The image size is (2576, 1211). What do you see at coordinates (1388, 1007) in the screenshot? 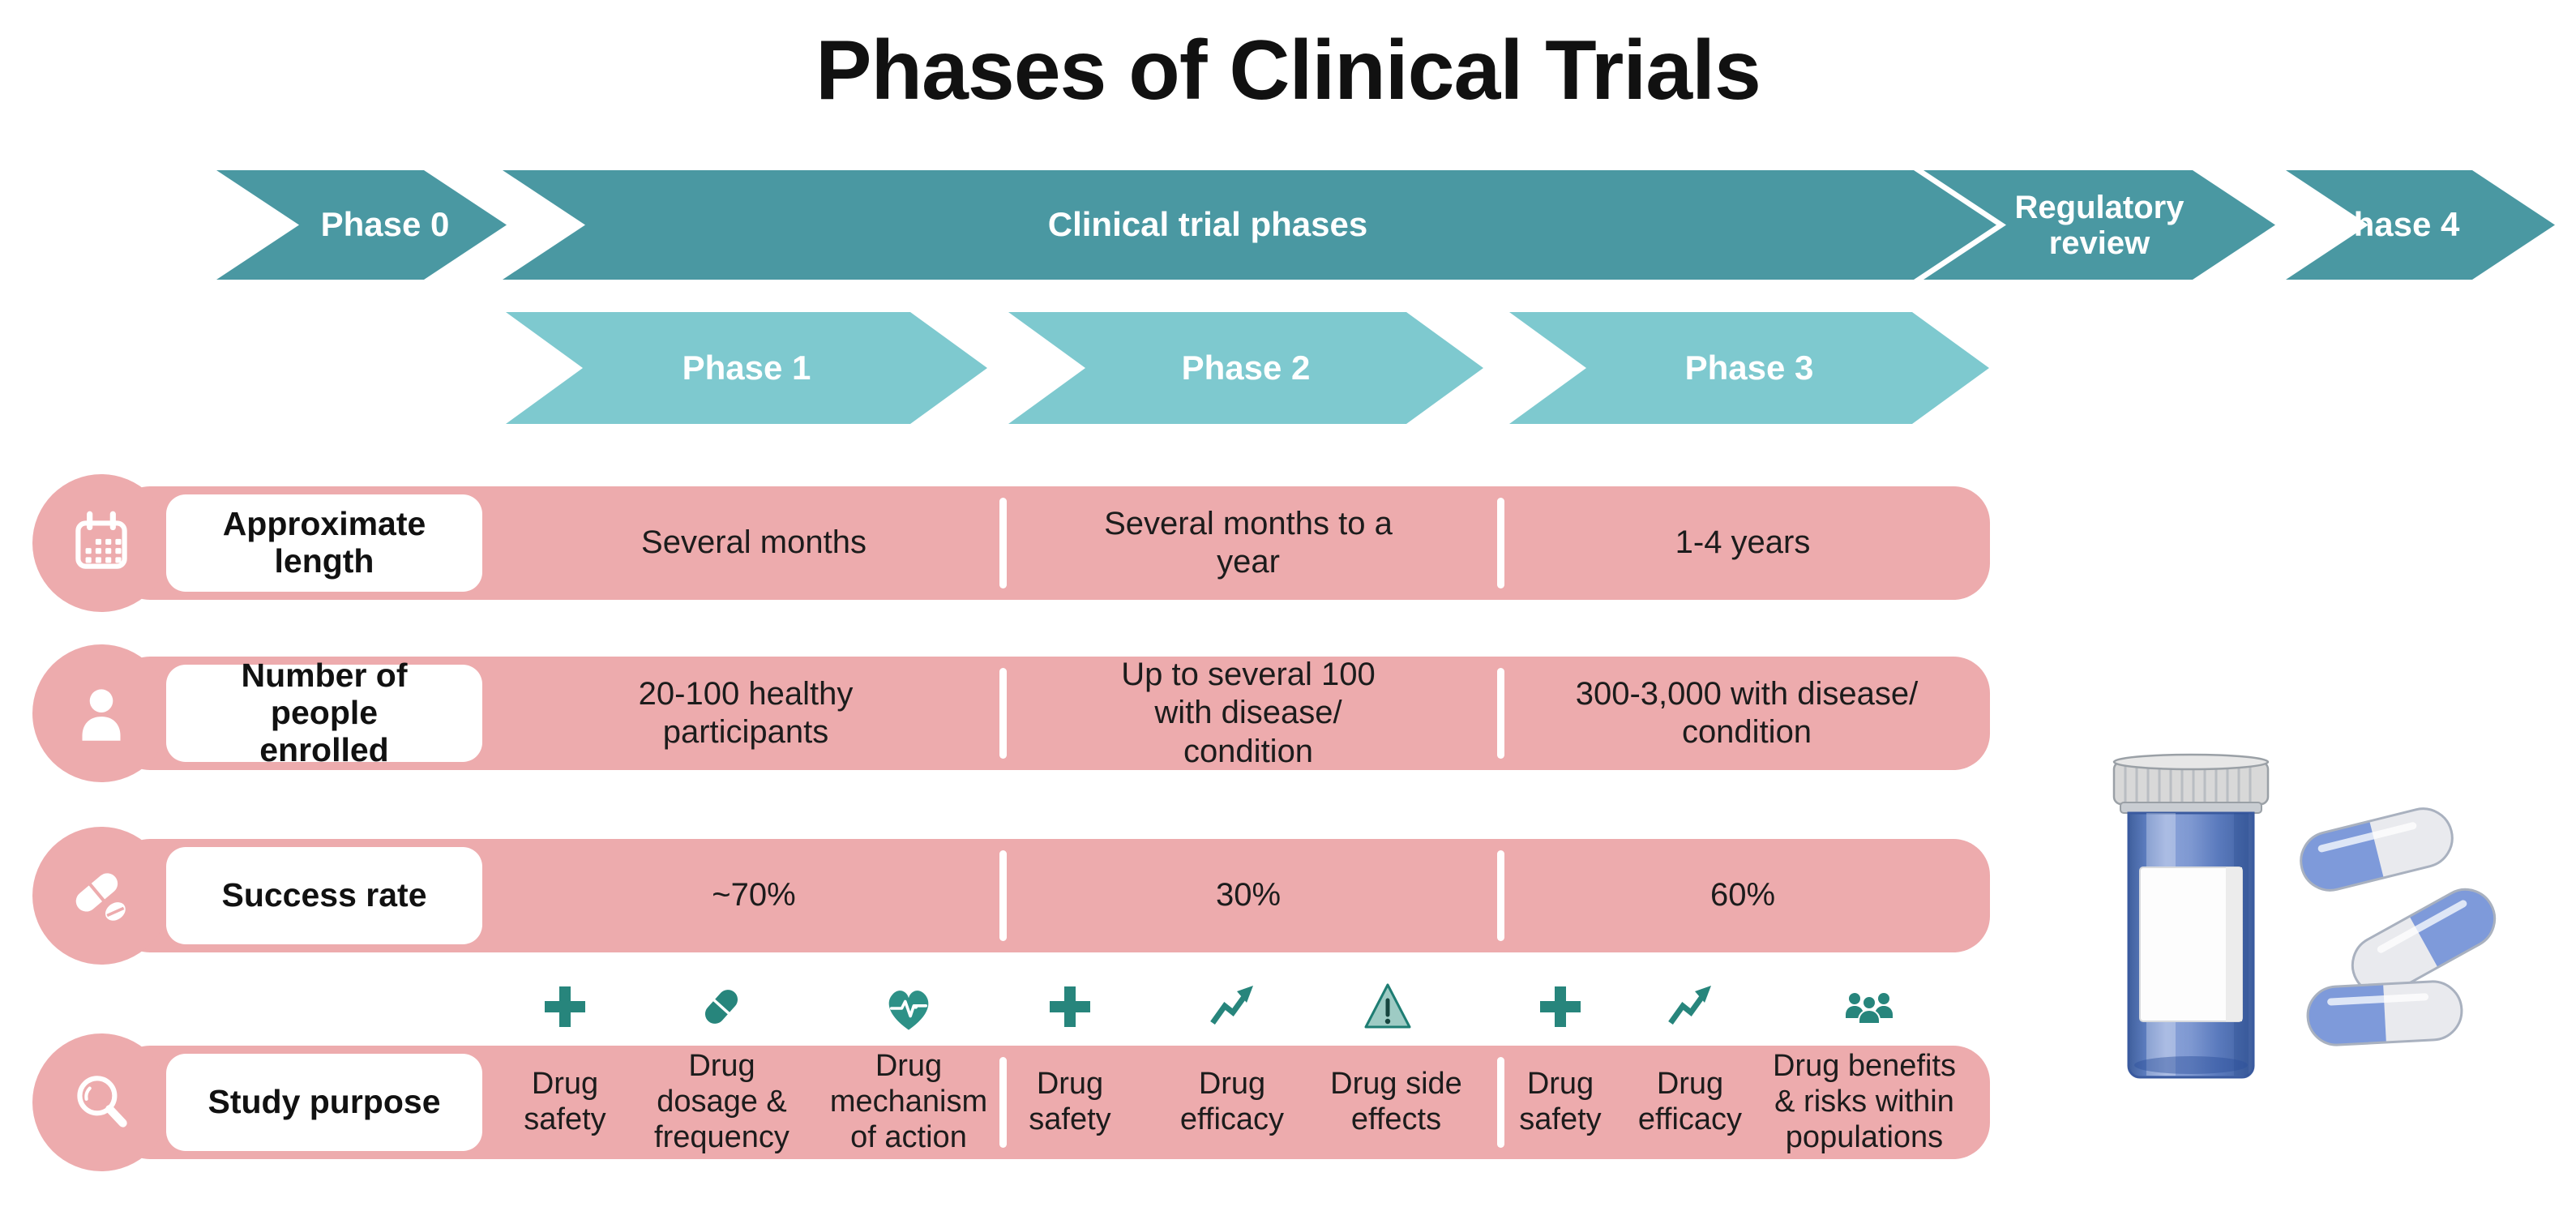
I see `warning-icon` at bounding box center [1388, 1007].